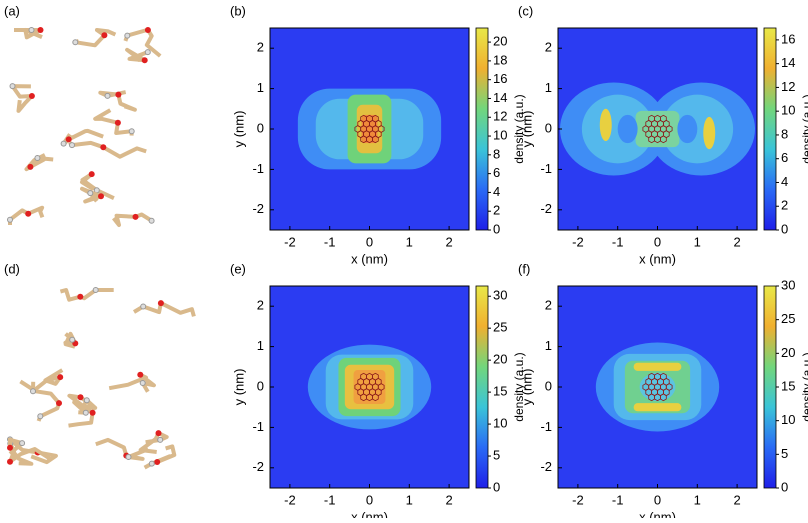 The image size is (808, 523). What do you see at coordinates (526, 387) in the screenshot?
I see `y-axis-label: y (nm)` at bounding box center [526, 387].